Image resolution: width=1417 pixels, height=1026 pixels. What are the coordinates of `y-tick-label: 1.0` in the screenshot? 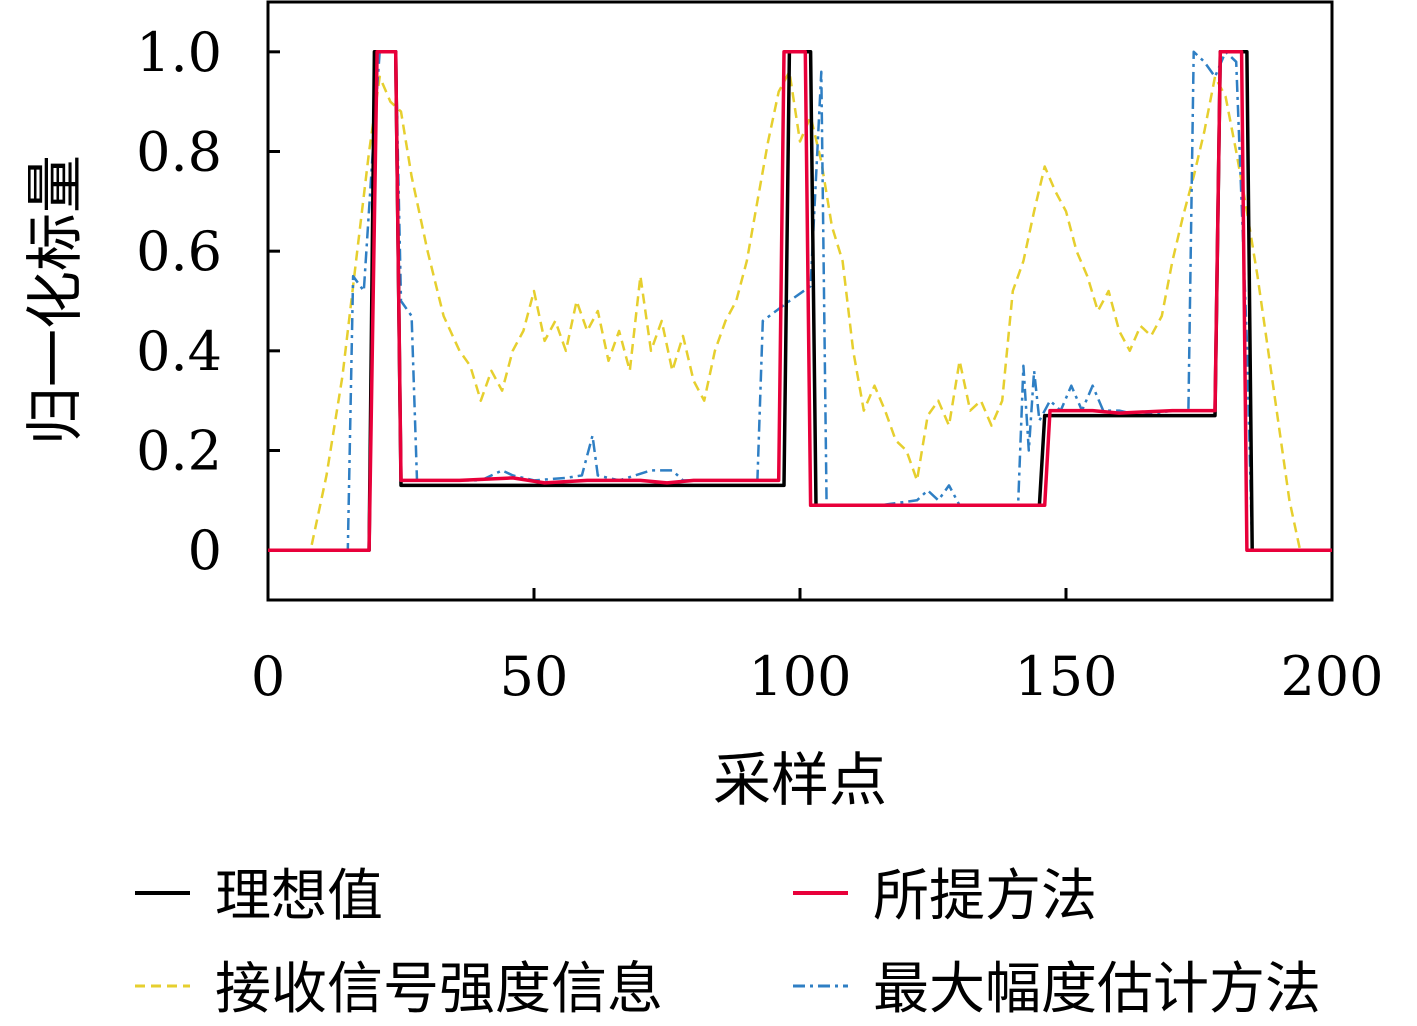 It's located at (179, 52).